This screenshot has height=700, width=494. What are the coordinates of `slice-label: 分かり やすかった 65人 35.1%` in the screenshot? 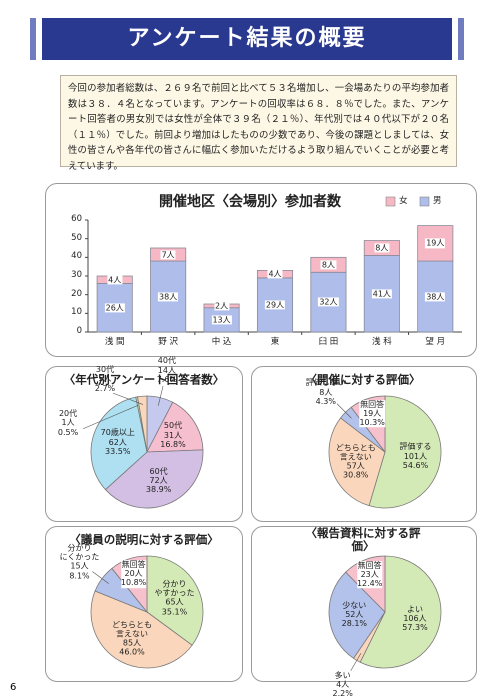 It's located at (174, 598).